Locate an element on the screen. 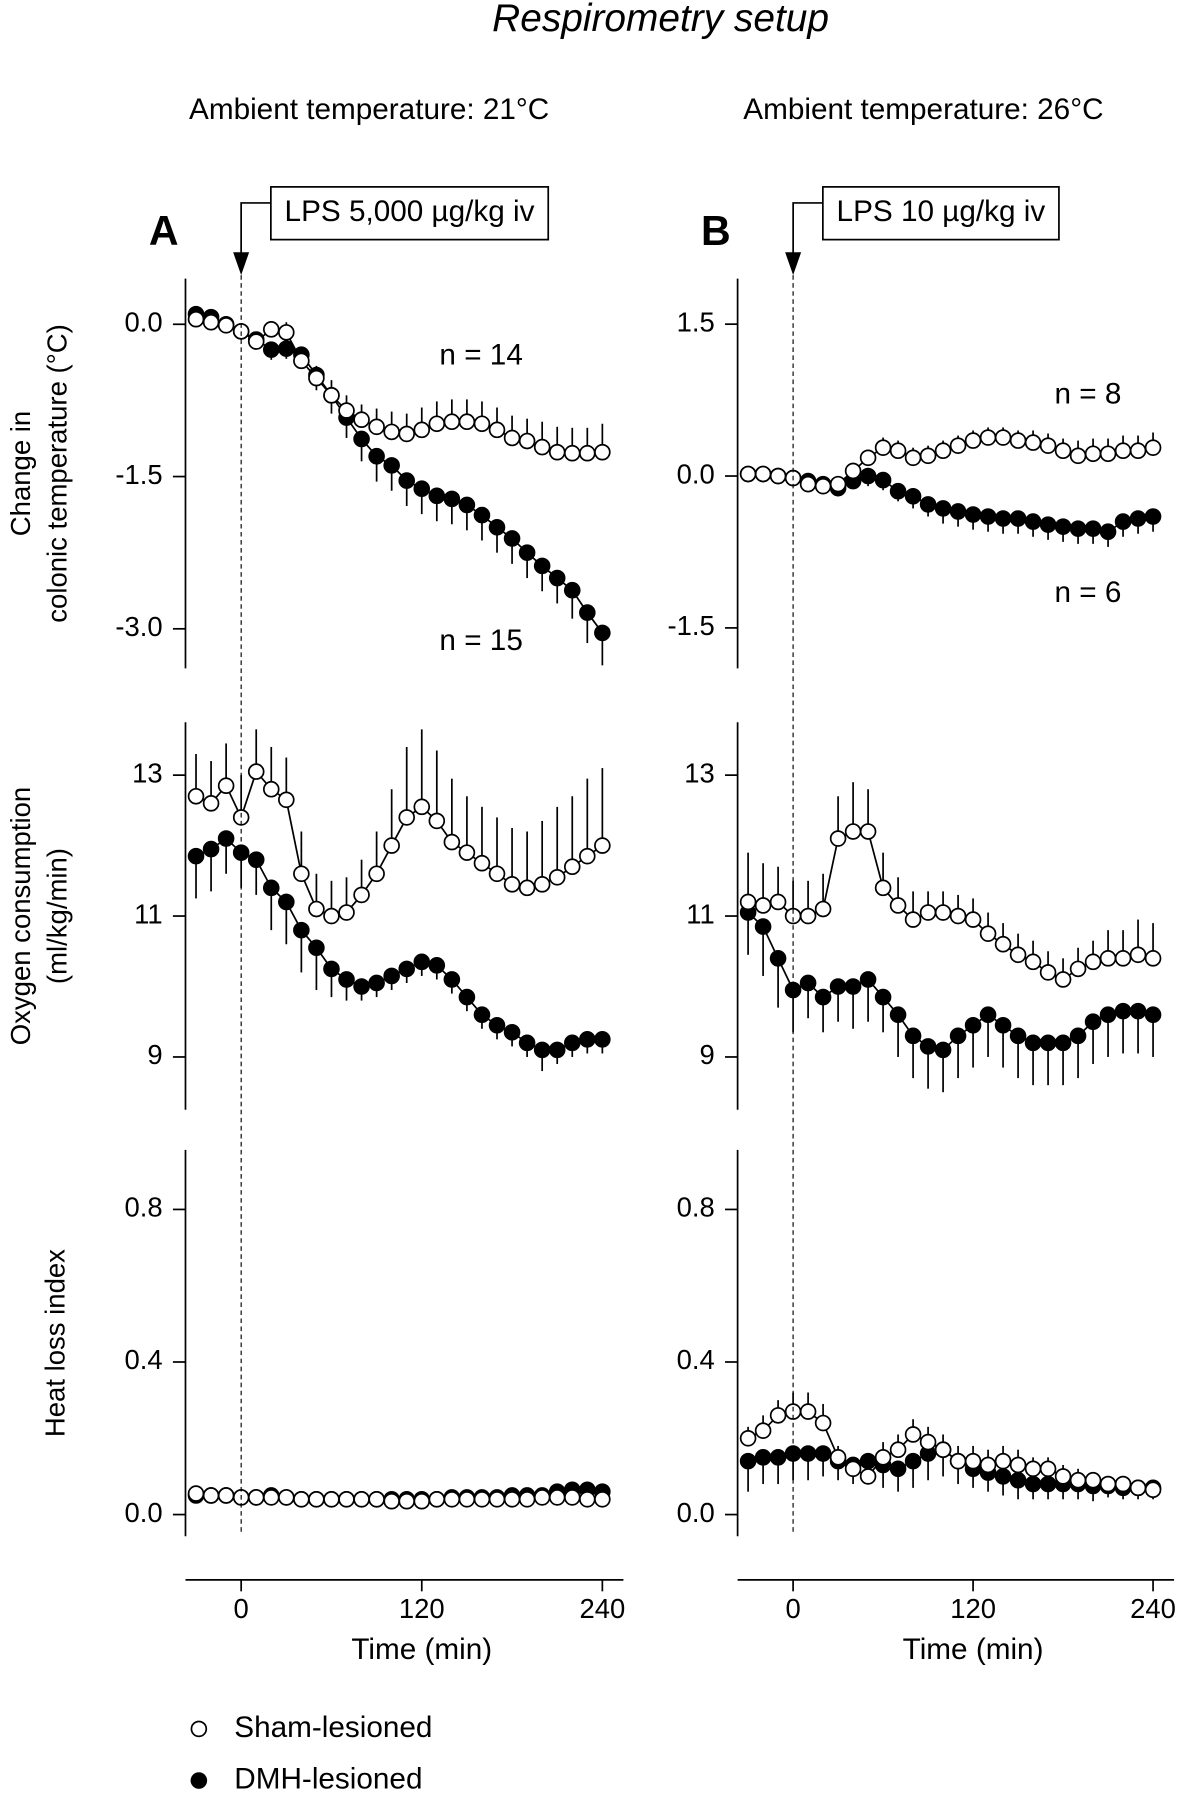  y-tick-label: 13 is located at coordinates (699, 772).